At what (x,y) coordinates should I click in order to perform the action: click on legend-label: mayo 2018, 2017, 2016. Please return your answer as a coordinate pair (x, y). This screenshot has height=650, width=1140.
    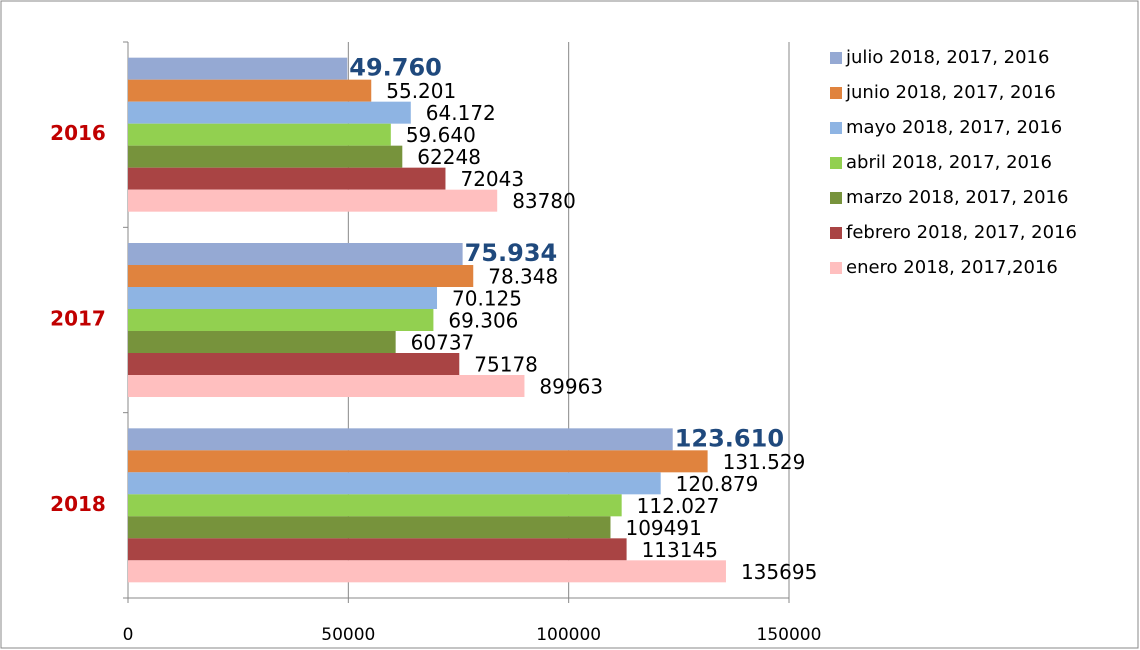
    Looking at the image, I should click on (954, 127).